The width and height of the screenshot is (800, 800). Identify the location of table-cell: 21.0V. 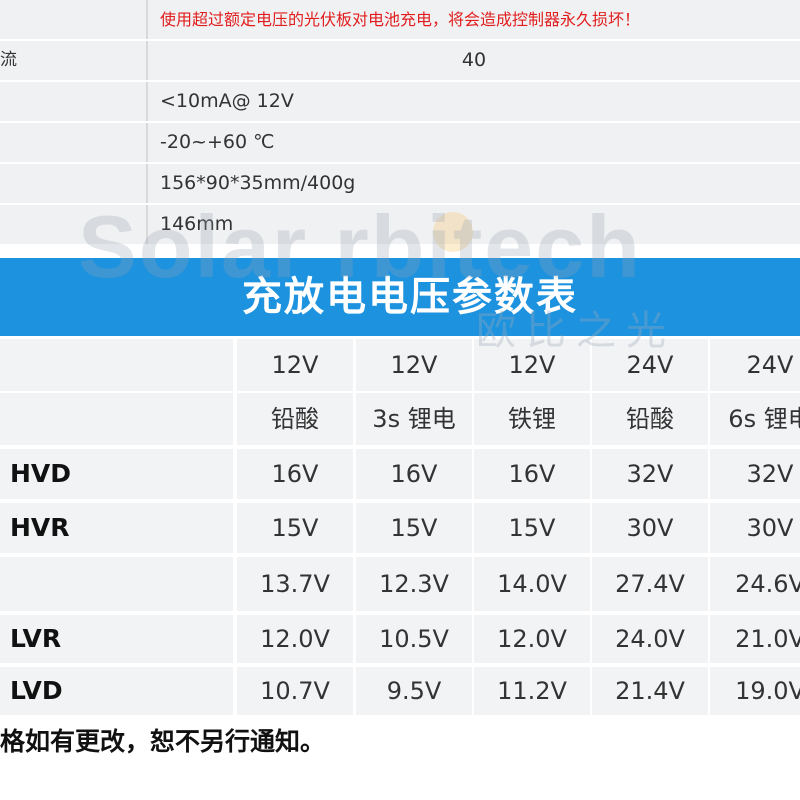
(755, 639).